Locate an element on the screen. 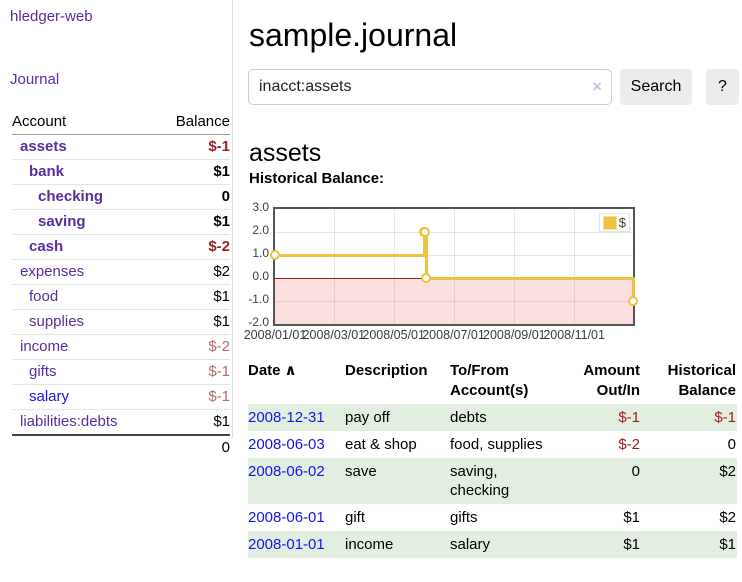 The image size is (742, 582). column-header-balance: Historical Balance is located at coordinates (701, 380).